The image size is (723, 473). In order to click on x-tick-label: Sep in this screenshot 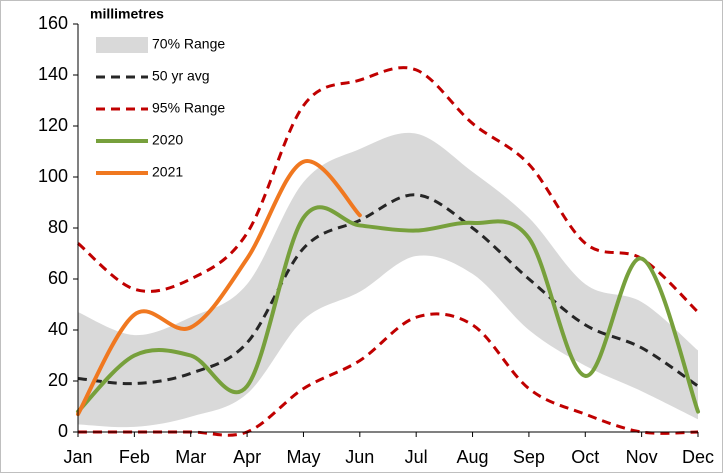, I will do `click(529, 457)`.